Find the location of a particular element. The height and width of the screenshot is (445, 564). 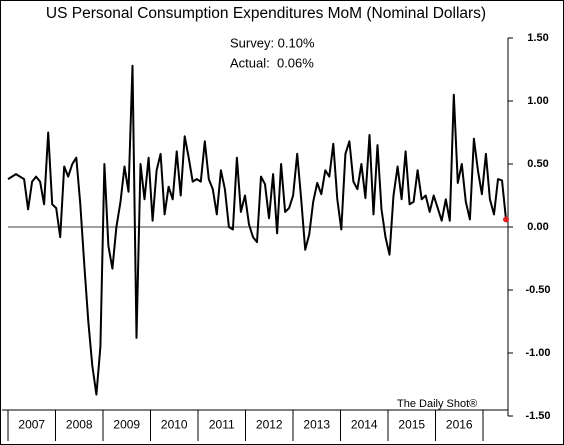

y-tick-label: -1.00 is located at coordinates (537, 353).